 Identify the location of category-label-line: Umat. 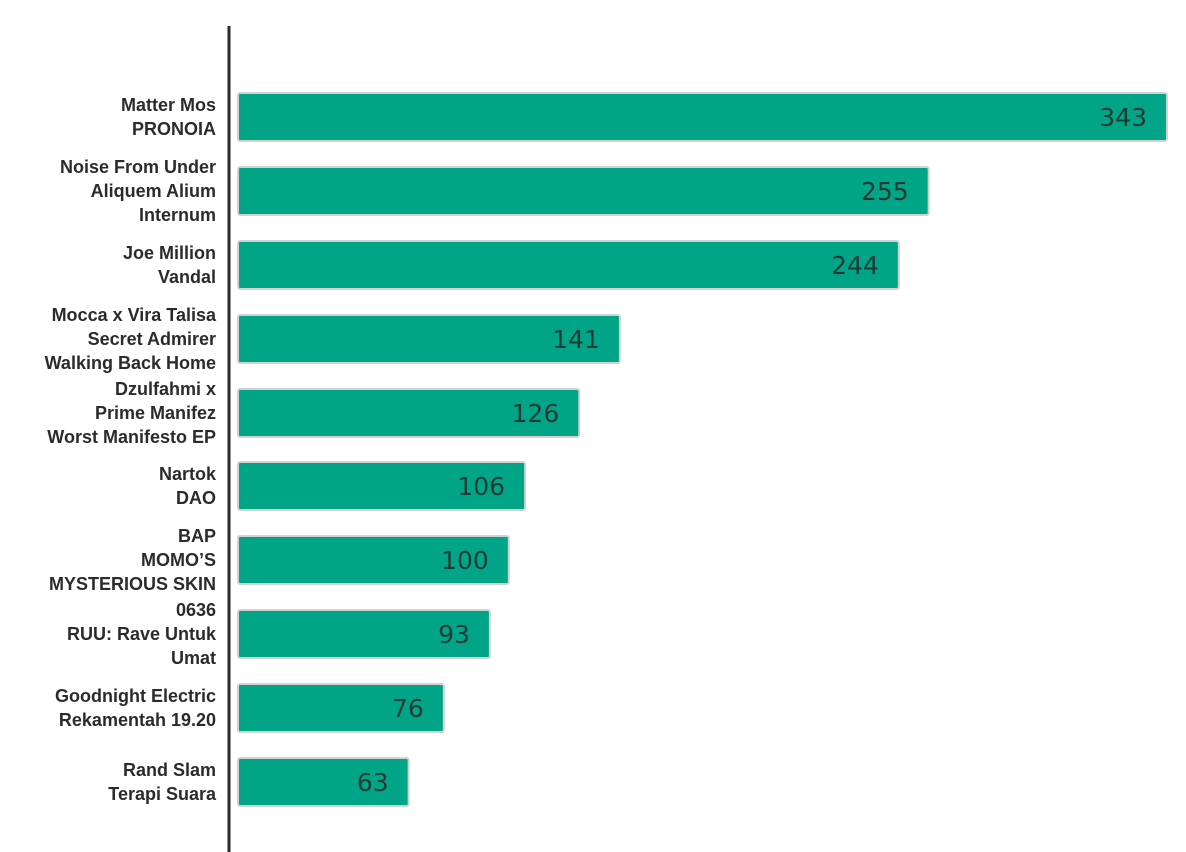
(193, 658).